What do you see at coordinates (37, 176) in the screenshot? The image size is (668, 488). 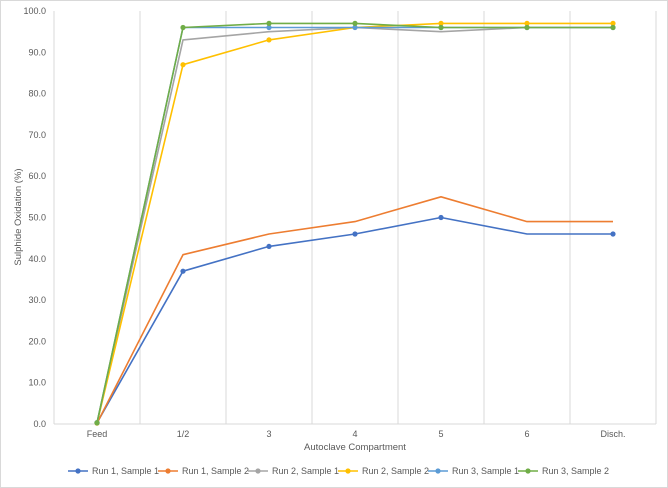 I see `y-tick-label: 60.0` at bounding box center [37, 176].